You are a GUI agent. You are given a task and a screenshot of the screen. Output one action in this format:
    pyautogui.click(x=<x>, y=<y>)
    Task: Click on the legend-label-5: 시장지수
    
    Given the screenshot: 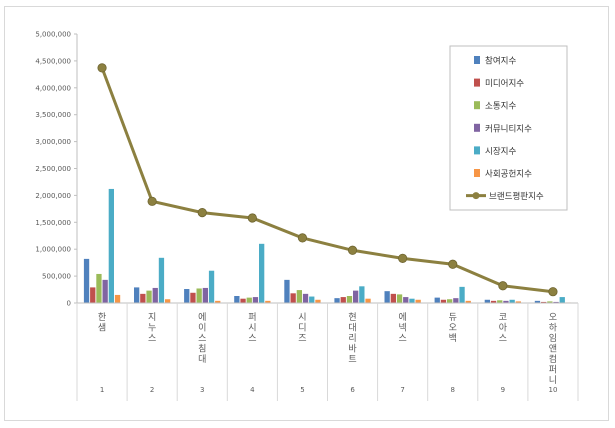 What is the action you would take?
    pyautogui.click(x=500, y=151)
    